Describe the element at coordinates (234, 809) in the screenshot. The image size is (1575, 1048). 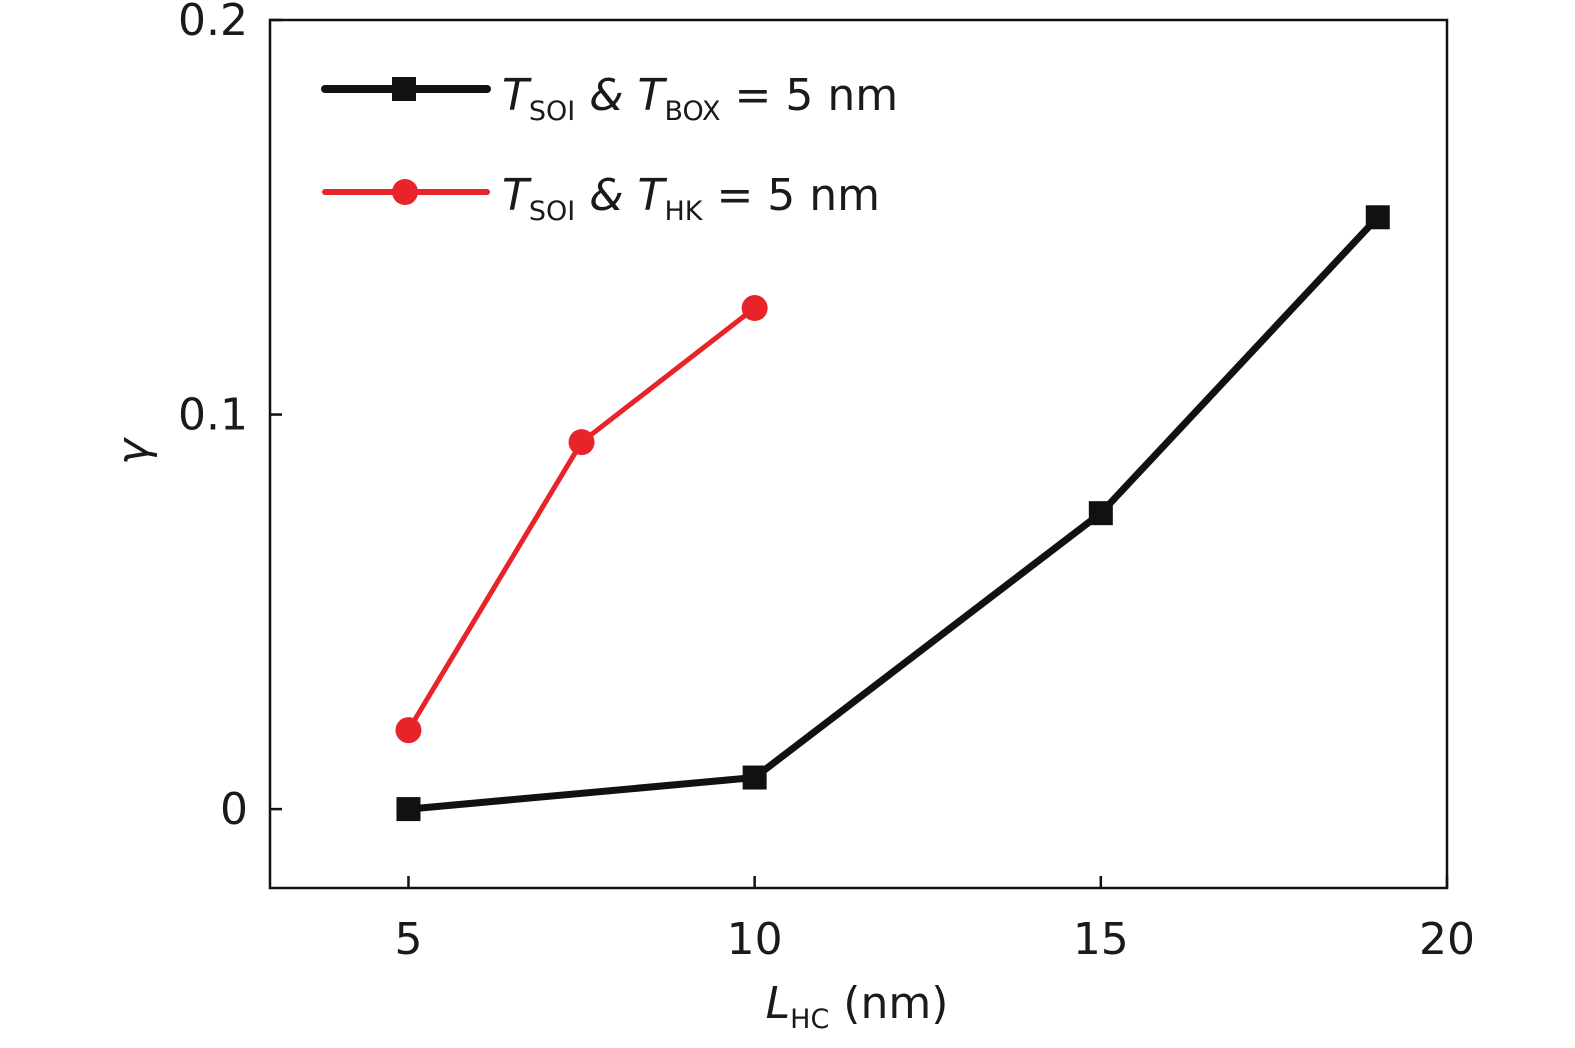
I see `y-tick-label: 0` at that location.